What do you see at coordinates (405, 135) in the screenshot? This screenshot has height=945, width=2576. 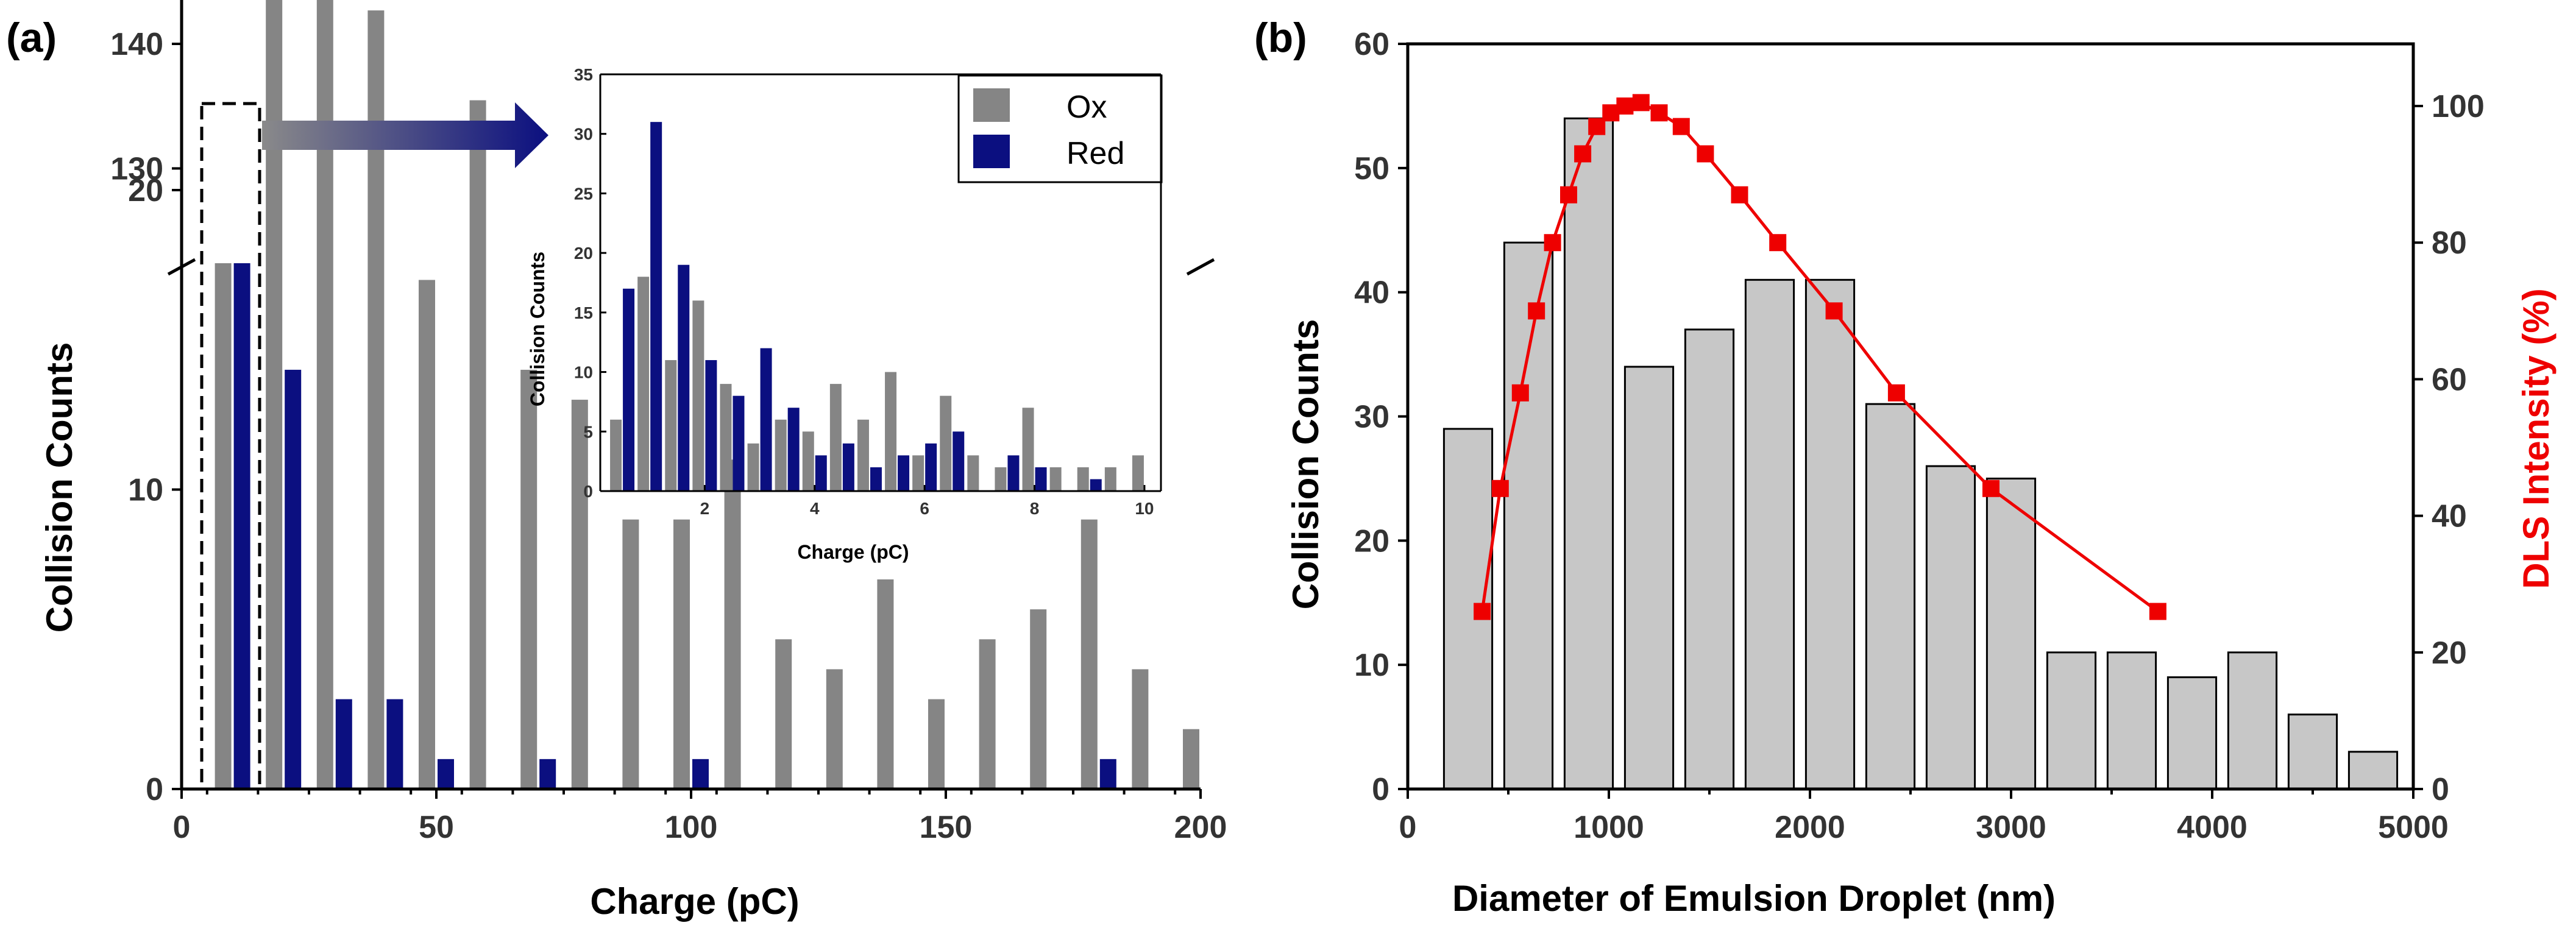 I see `zoom-arrow-icon` at bounding box center [405, 135].